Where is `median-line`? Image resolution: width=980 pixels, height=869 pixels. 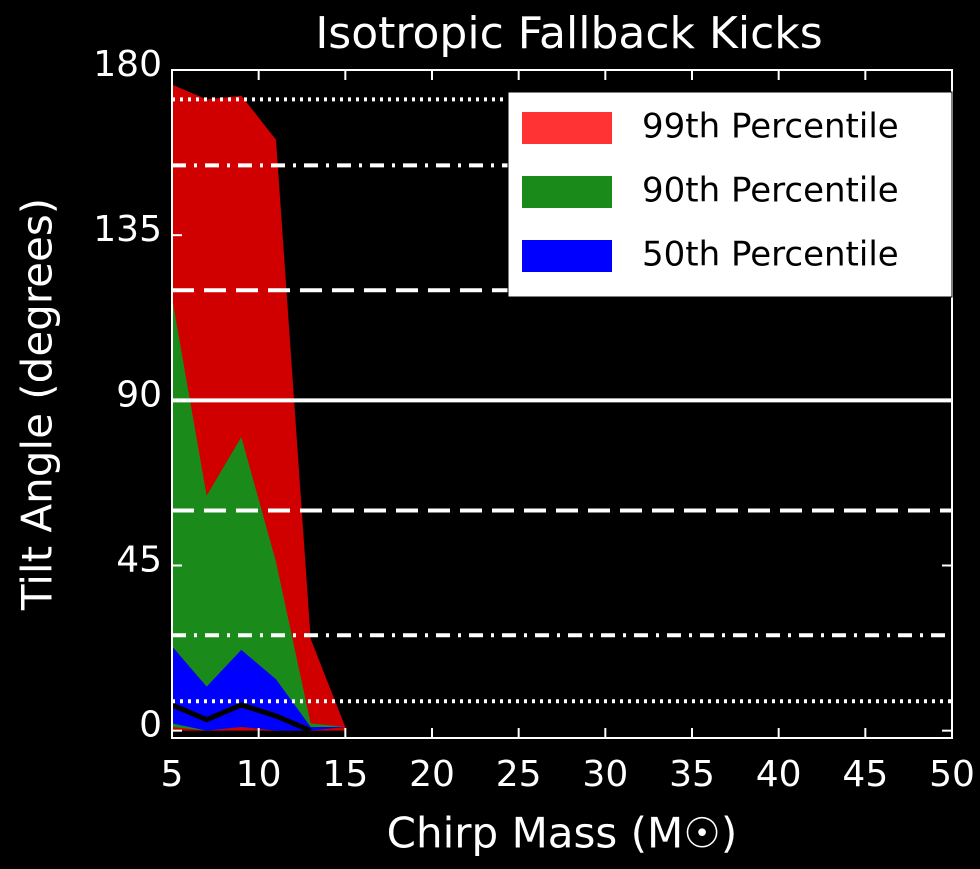
median-line is located at coordinates (241, 717).